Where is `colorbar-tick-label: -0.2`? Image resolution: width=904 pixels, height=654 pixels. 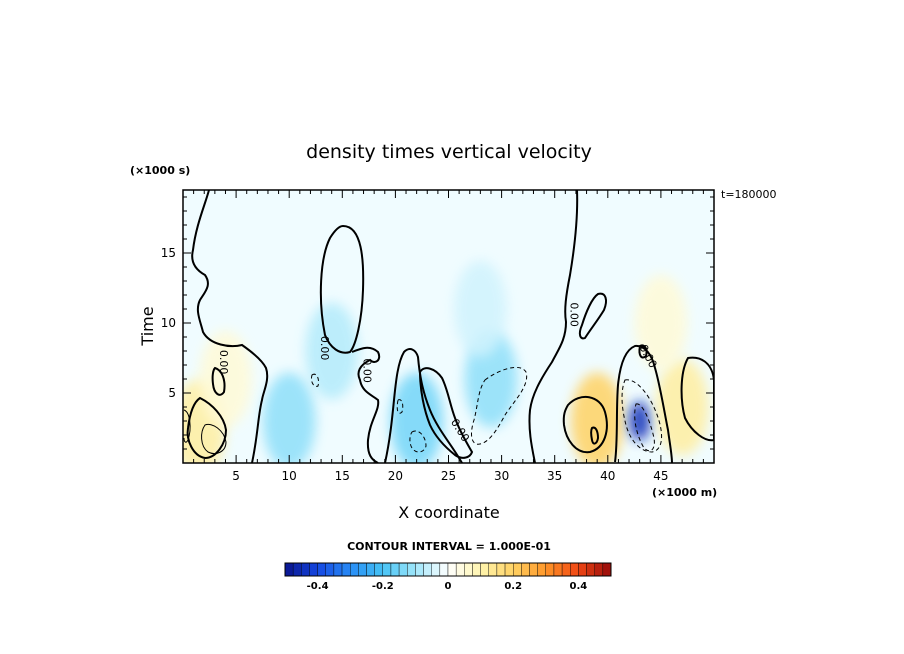 colorbar-tick-label: -0.2 is located at coordinates (383, 586).